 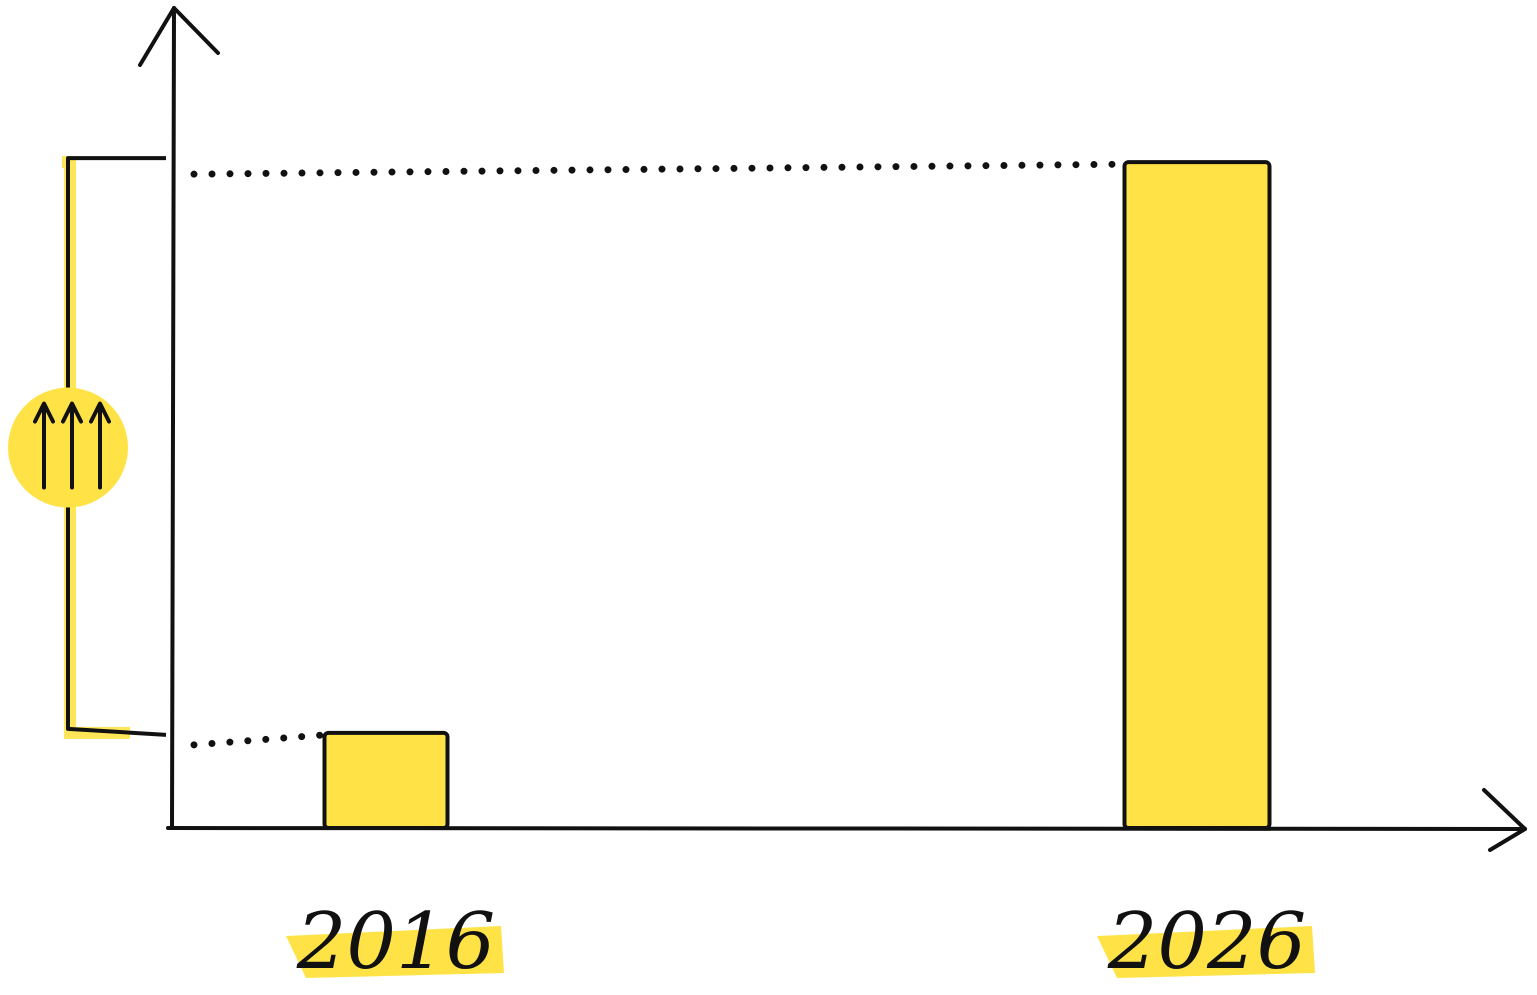 I want to click on y-axis-arrow, so click(x=179, y=36).